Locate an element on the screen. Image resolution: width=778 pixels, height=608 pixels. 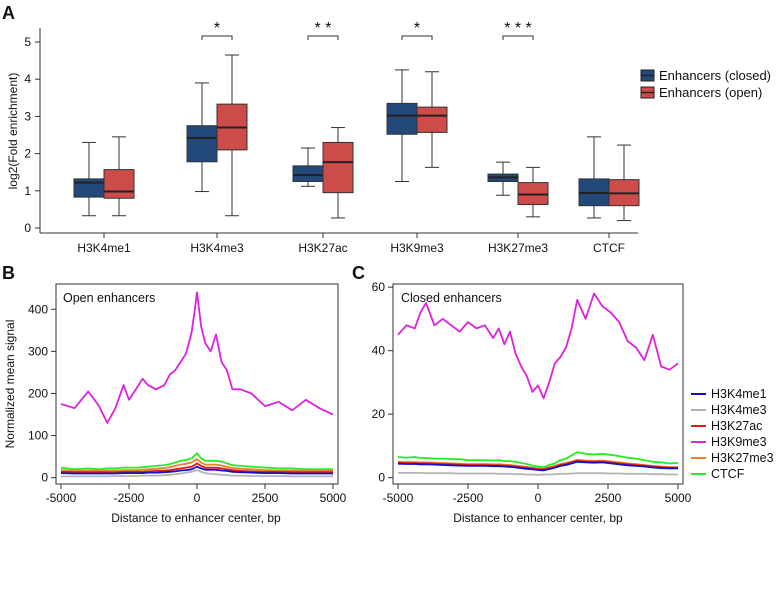
legend-label-h3k9me3: H3K9me3 is located at coordinates (739, 442).